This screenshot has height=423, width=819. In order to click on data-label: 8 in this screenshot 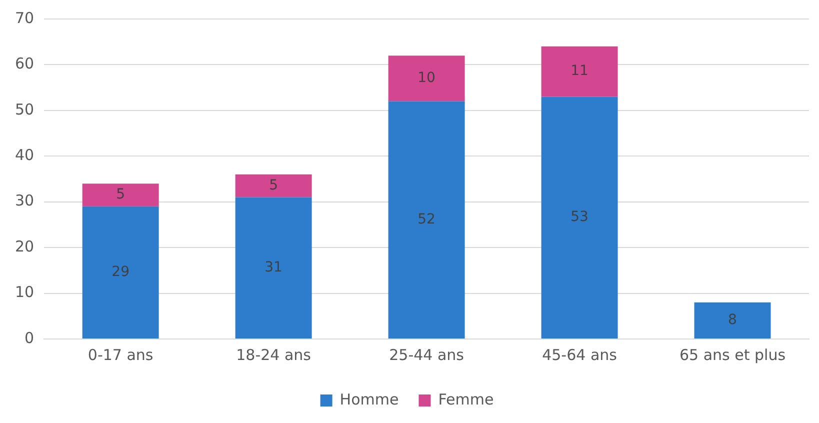, I will do `click(732, 320)`.